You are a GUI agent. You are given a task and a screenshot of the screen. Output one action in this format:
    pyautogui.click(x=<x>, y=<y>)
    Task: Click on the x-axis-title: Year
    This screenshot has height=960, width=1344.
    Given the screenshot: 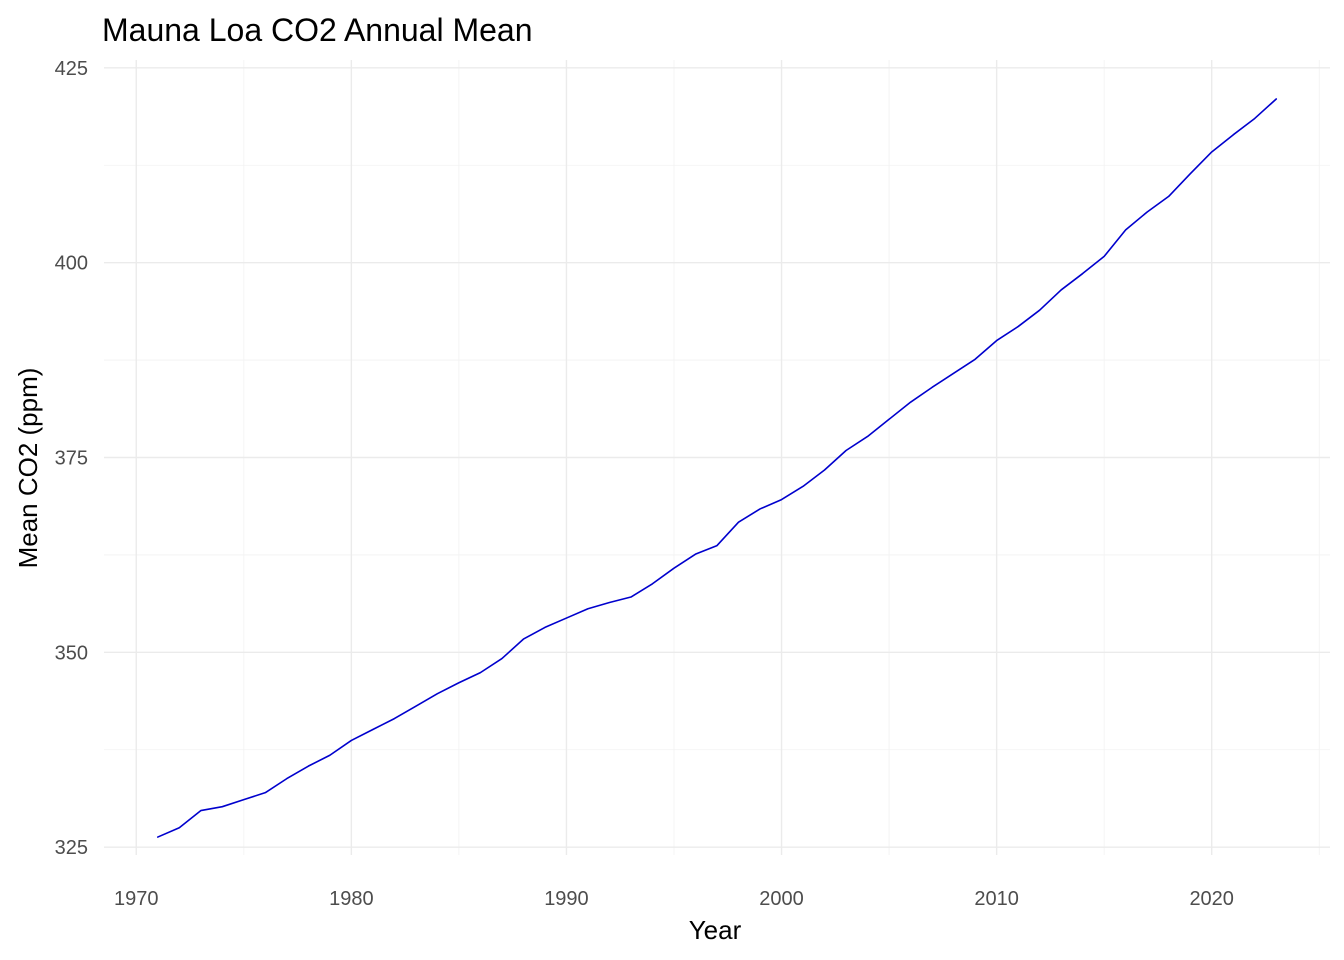 What is the action you would take?
    pyautogui.click(x=715, y=930)
    